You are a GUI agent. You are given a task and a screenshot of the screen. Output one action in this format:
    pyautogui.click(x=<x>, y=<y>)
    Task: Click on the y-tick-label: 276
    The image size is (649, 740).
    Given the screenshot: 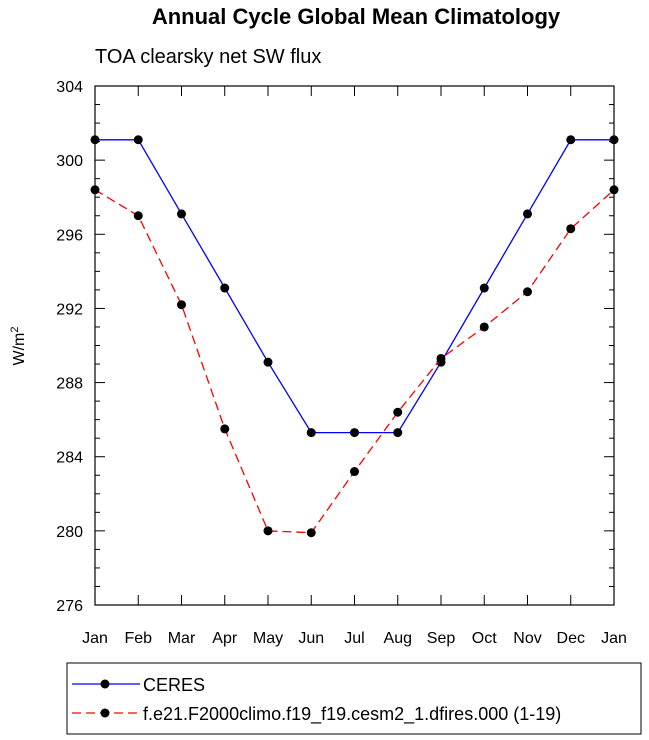 What is the action you would take?
    pyautogui.click(x=69, y=606)
    